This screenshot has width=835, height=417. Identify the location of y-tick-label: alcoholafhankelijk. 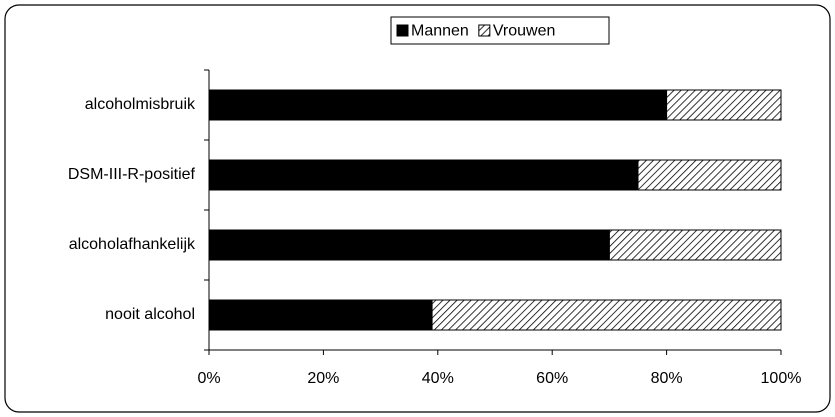
(132, 244).